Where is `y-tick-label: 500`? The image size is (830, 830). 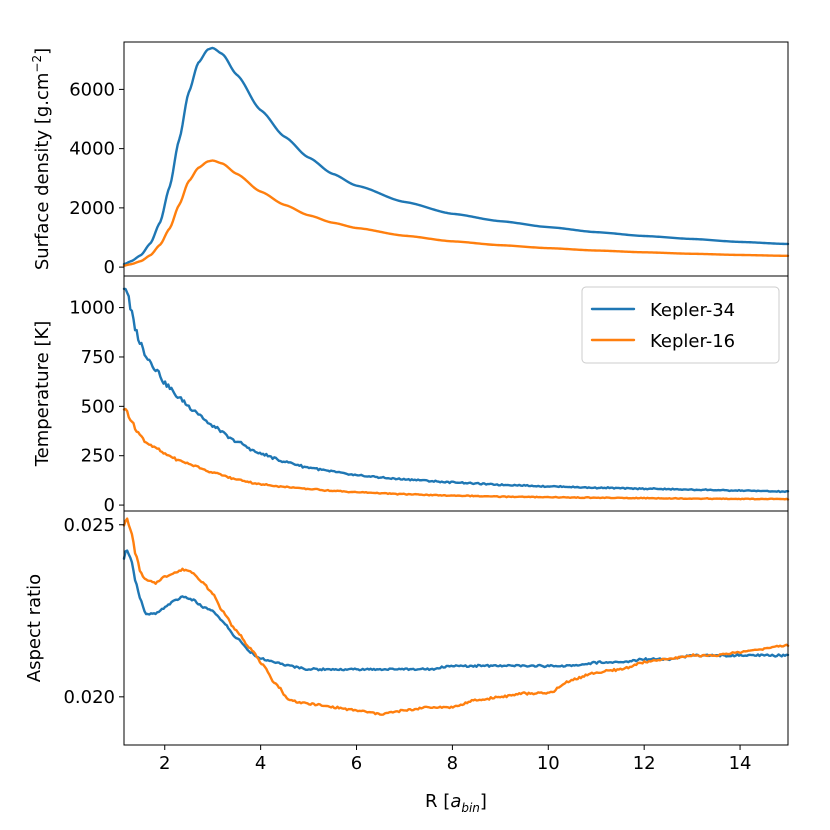 y-tick-label: 500 is located at coordinates (98, 406).